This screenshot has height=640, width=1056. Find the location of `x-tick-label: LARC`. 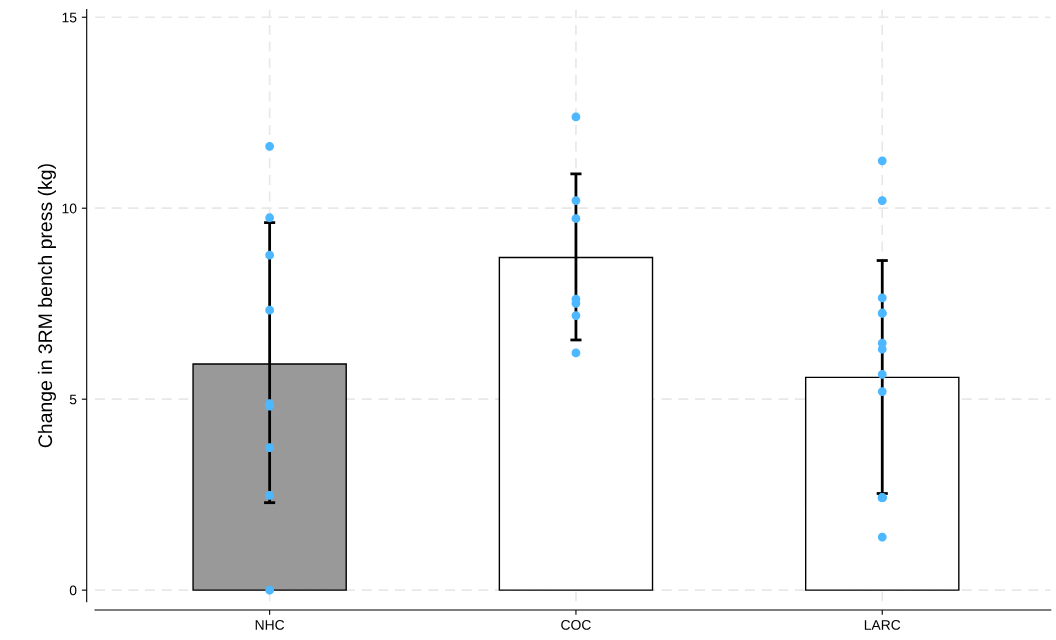

x-tick-label: LARC is located at coordinates (882, 625).